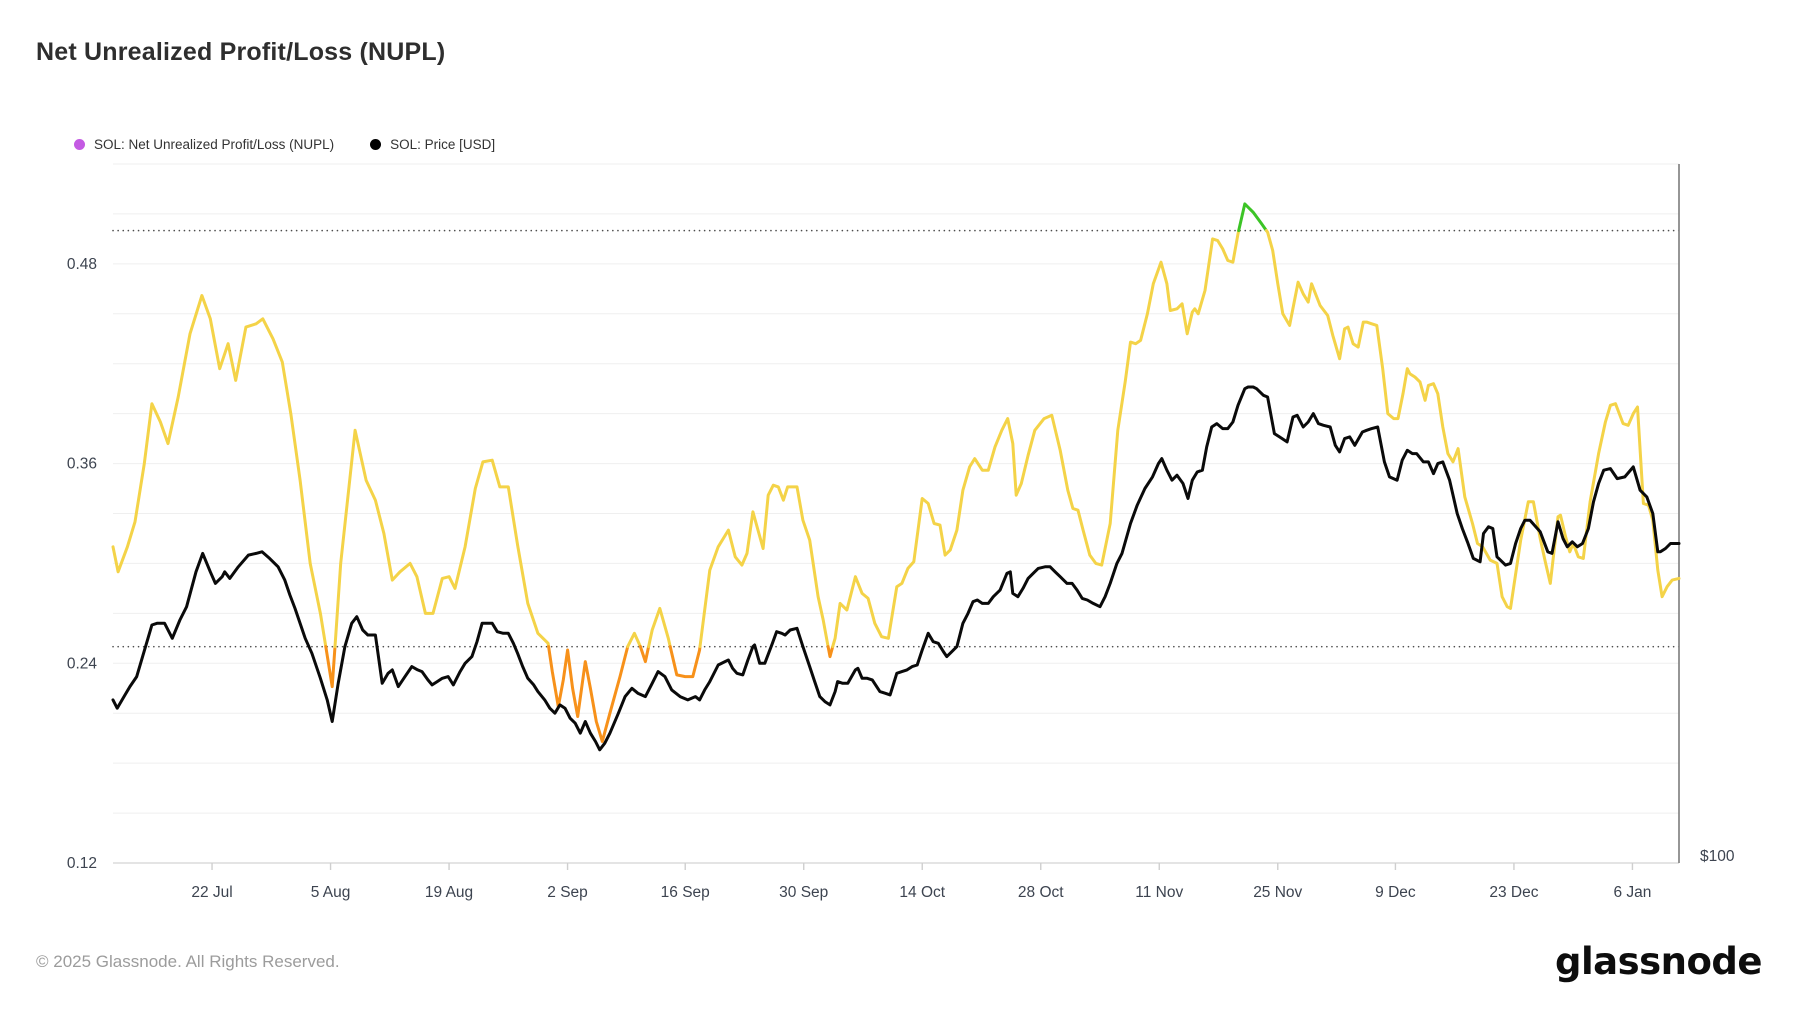  I want to click on y-axis-tick-label: 0.12, so click(82, 863).